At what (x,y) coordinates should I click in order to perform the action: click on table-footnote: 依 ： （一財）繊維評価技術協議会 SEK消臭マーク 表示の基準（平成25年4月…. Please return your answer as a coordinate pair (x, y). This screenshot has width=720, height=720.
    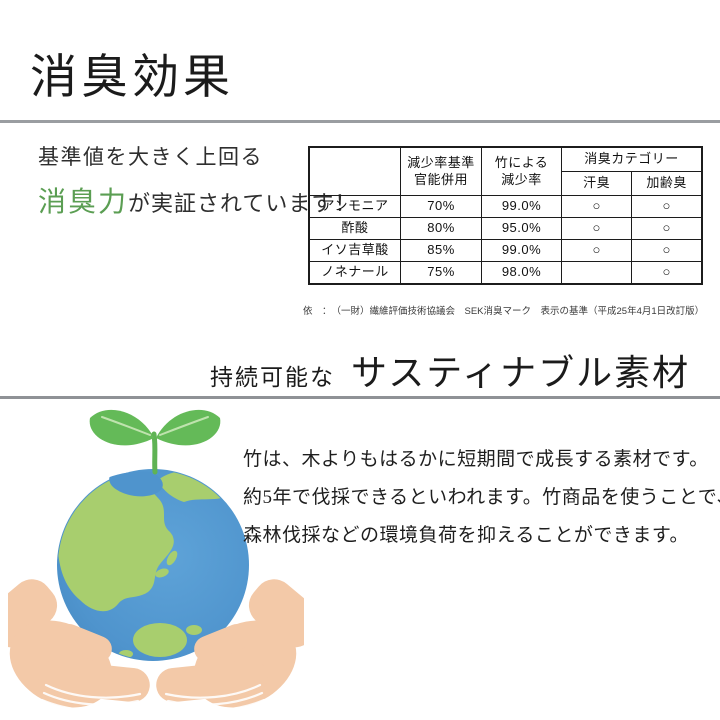
    Looking at the image, I should click on (504, 311).